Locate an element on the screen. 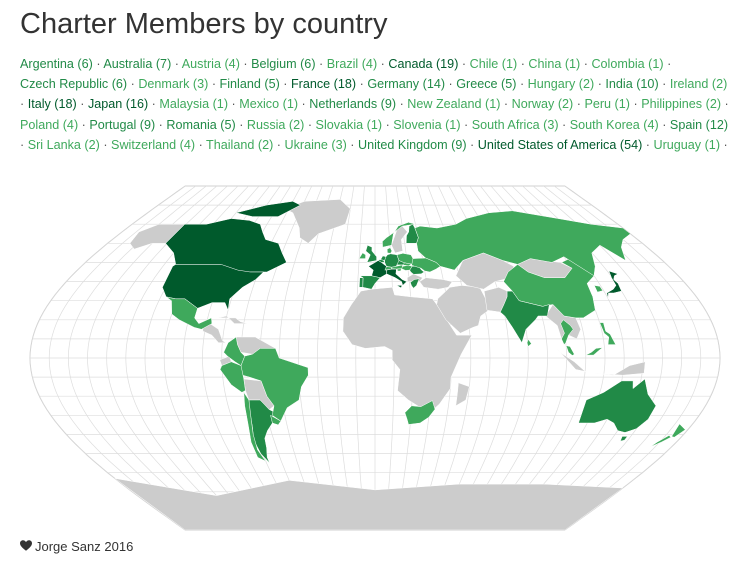  legend-item-sri-lanka: Sri Lanka (2) is located at coordinates (63, 144).